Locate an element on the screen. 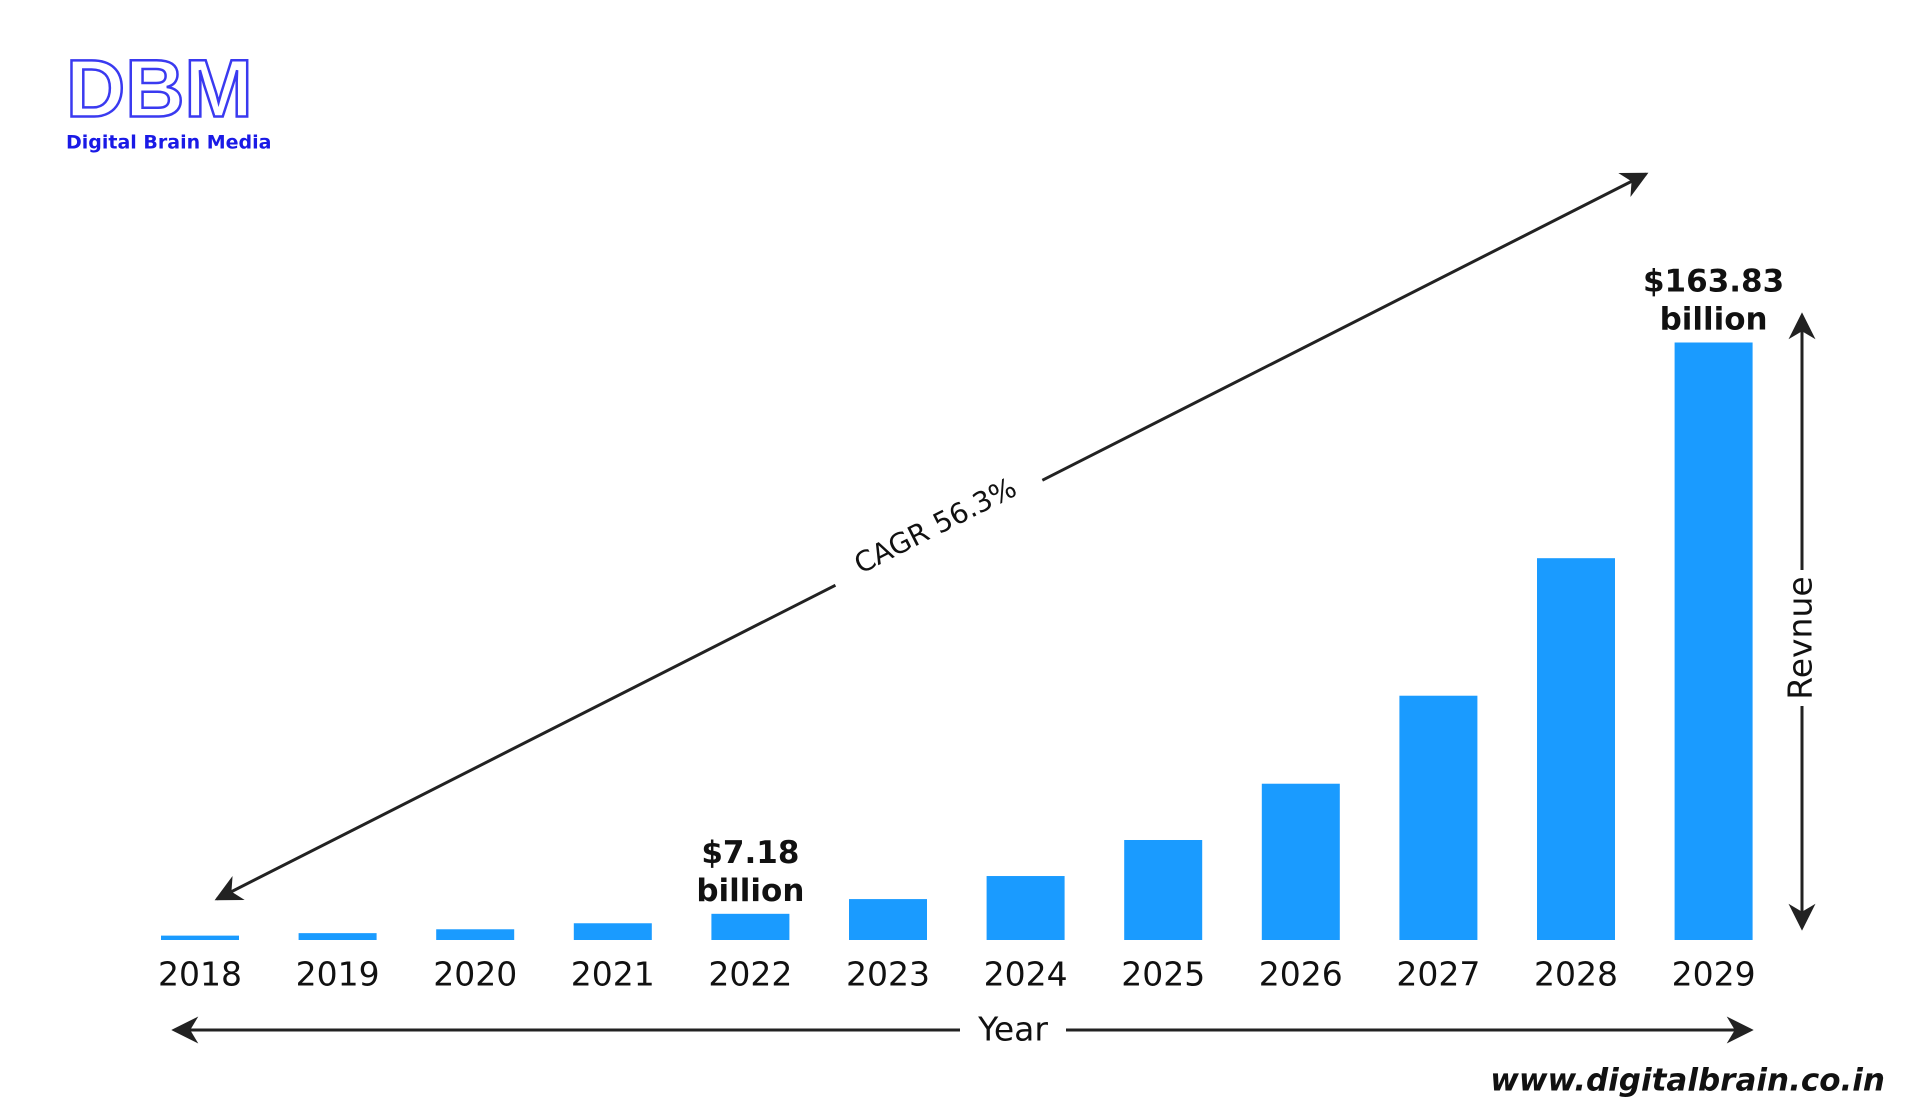 The image size is (1920, 1113). x-label-gap is located at coordinates (1013, 1030).